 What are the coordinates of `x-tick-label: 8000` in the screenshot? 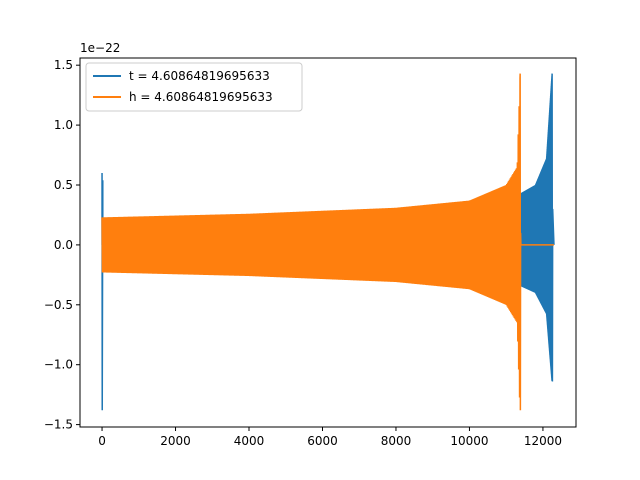 It's located at (396, 441).